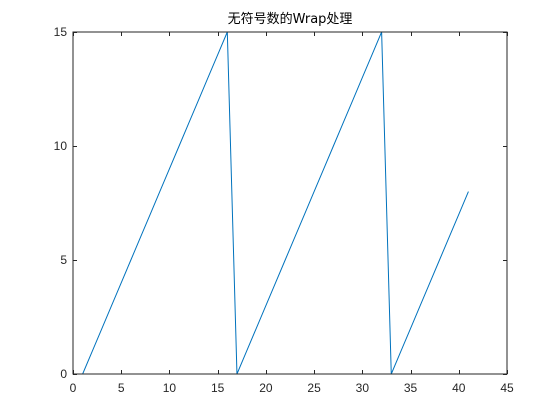 This screenshot has width=560, height=420. I want to click on x-tick-label: 20, so click(266, 388).